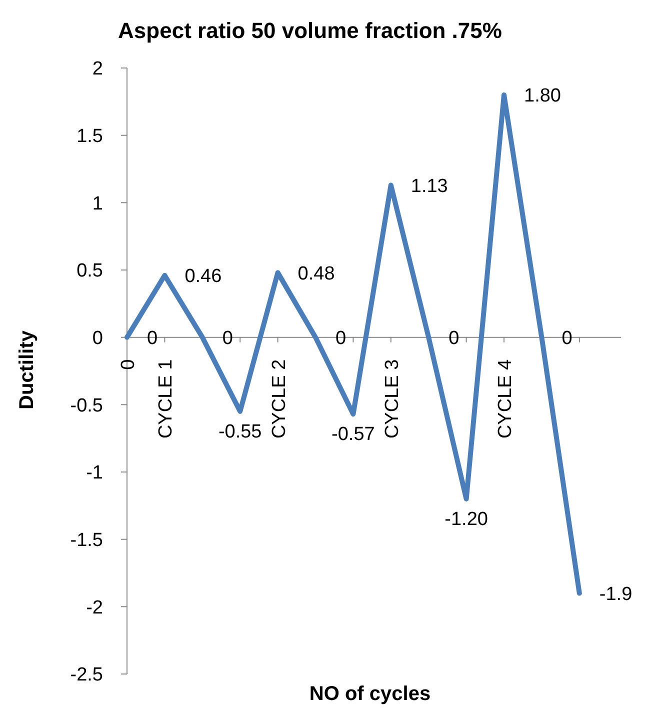 This screenshot has height=708, width=654. I want to click on y-tick-label: 1, so click(97, 203).